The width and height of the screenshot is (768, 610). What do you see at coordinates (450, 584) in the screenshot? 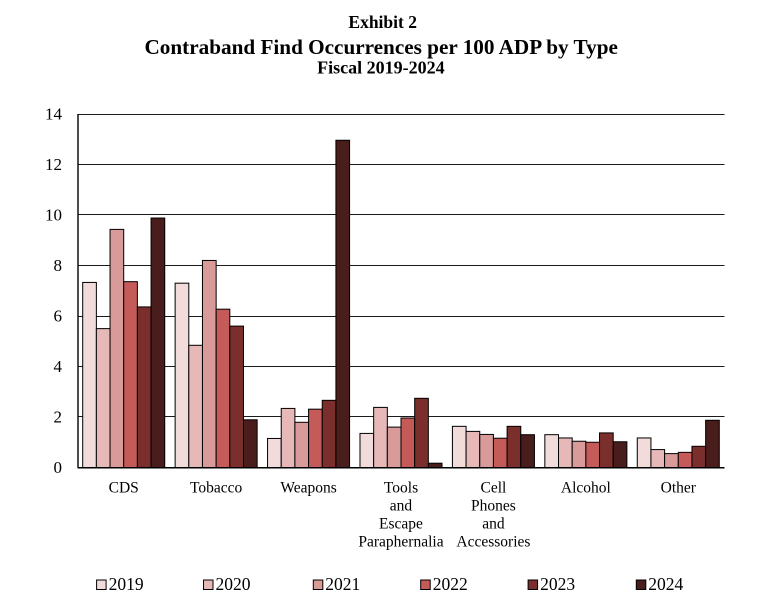
I see `svg-text: 2022` at bounding box center [450, 584].